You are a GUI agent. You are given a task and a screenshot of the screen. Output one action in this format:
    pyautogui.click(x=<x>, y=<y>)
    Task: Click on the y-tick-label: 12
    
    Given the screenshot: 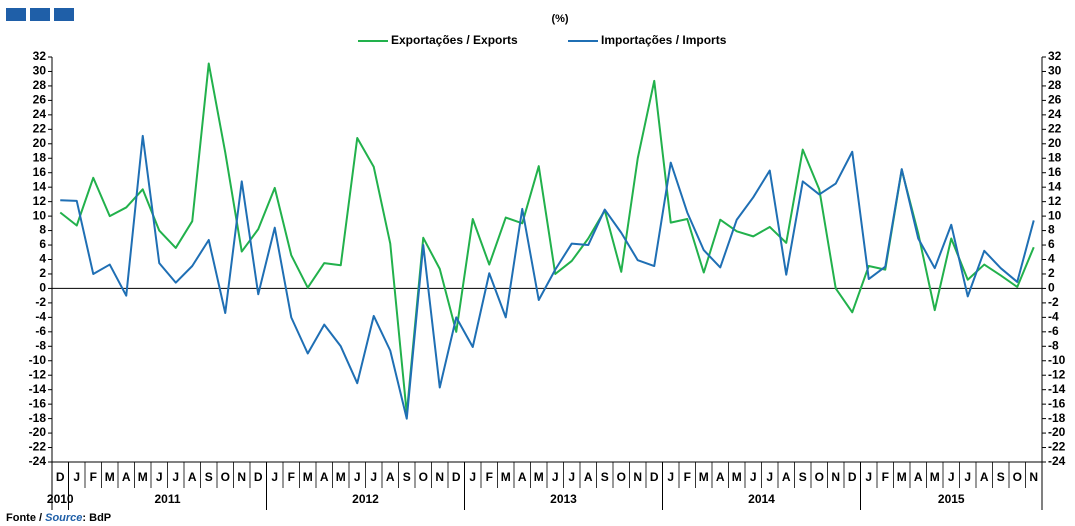 What is the action you would take?
    pyautogui.click(x=40, y=201)
    